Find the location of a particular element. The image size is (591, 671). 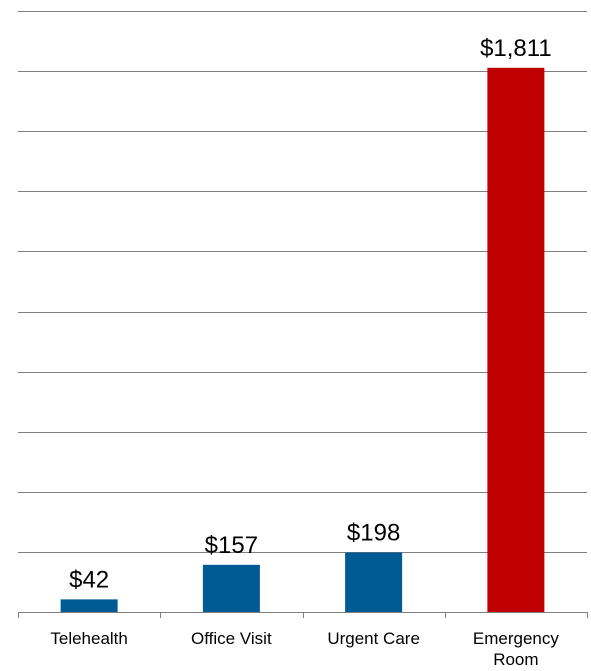

x-tick-label: Emergency Room is located at coordinates (516, 649).